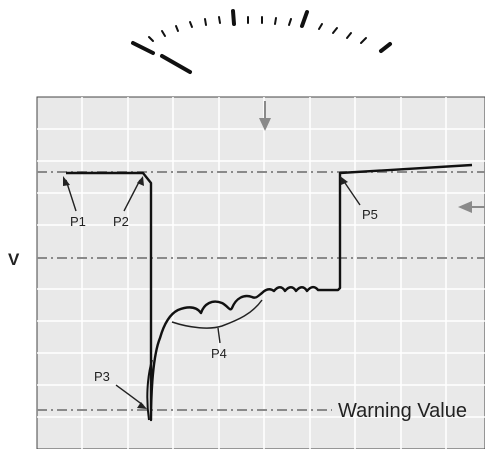 Image resolution: width=485 pixels, height=449 pixels. I want to click on p1-label: P1, so click(78, 221).